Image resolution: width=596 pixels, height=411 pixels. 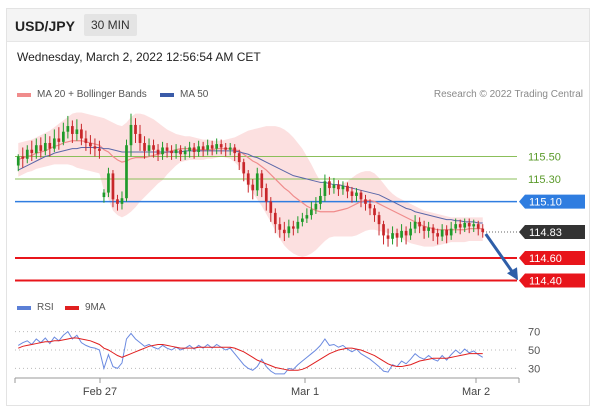 I want to click on projection-arrow, so click(x=500, y=254).